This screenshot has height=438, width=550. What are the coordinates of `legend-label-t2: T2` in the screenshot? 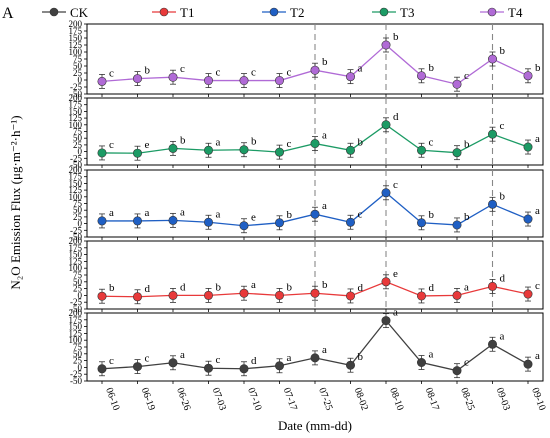 It's located at (297, 12).